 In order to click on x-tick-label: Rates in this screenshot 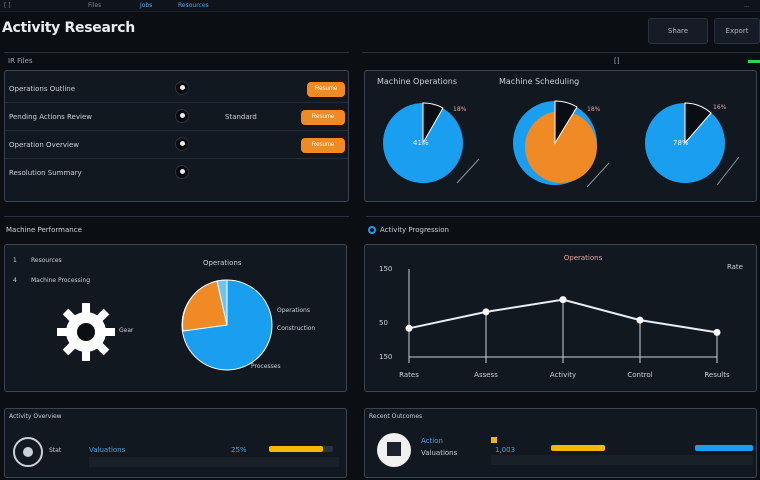, I will do `click(409, 375)`.